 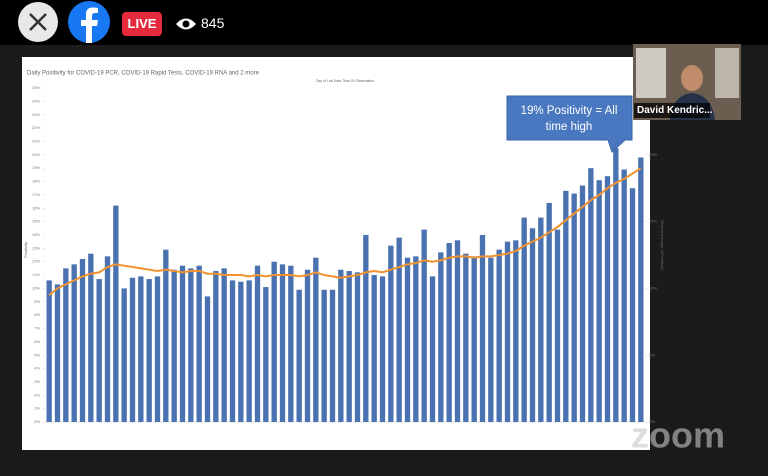 I want to click on name-tag, so click(x=672, y=110).